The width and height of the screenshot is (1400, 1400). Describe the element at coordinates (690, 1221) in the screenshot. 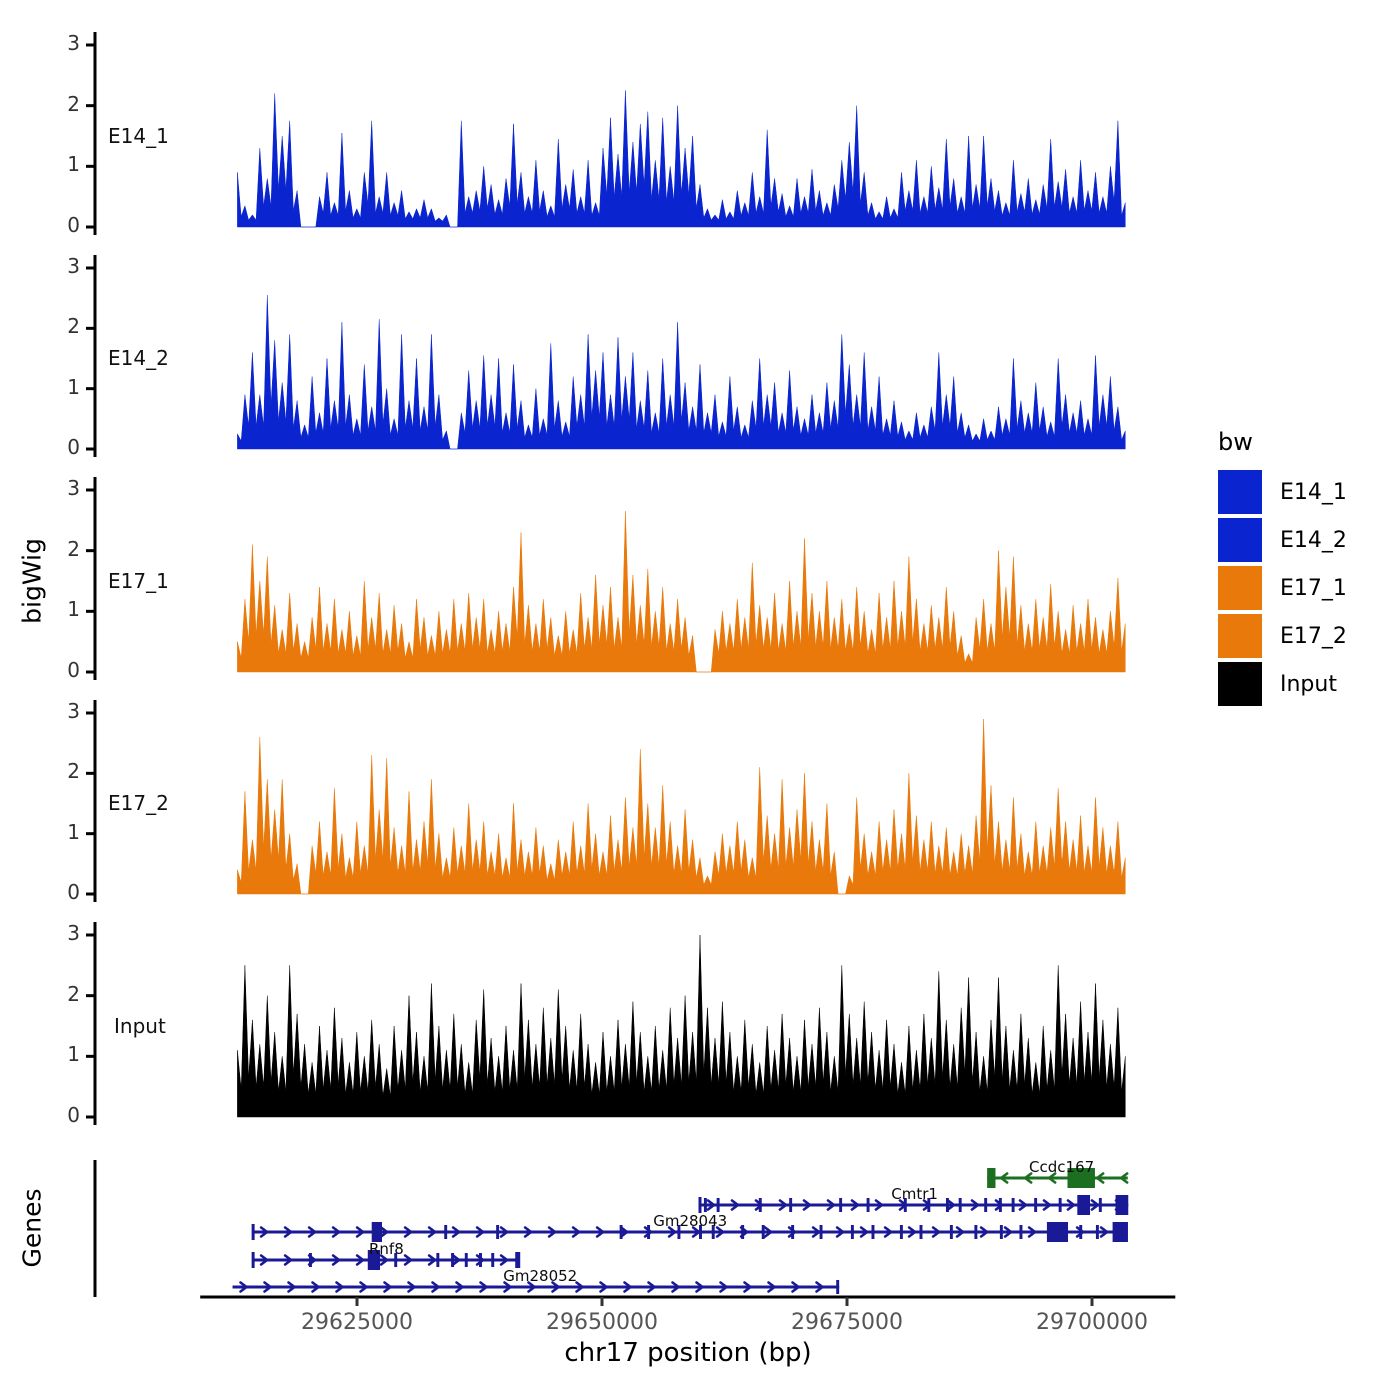

I see `gene-label-Gm28043: Gm28043` at that location.